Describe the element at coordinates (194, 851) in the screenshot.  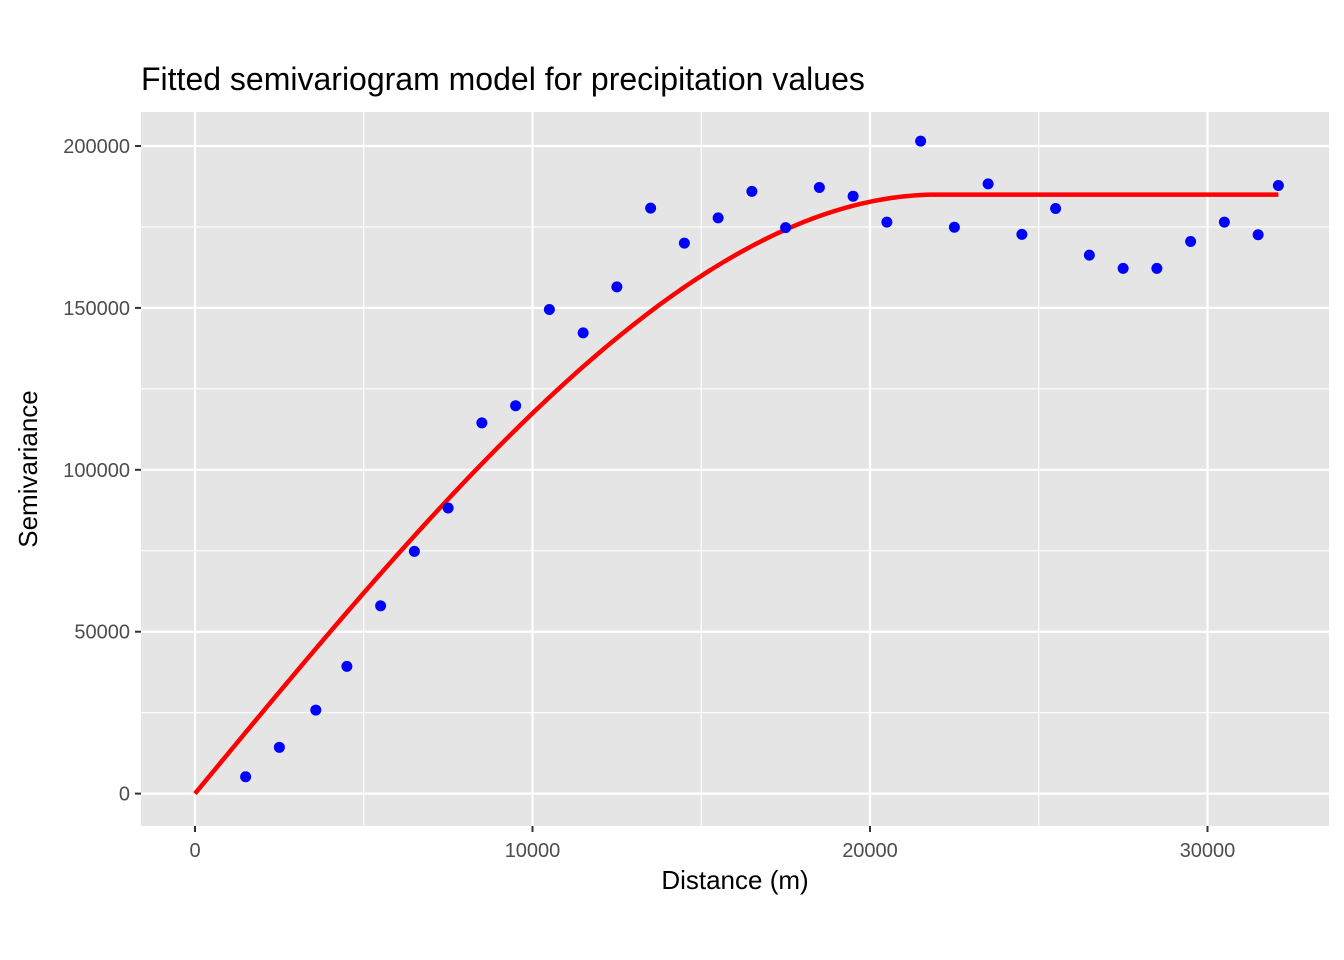
I see `x-tick-label: 0` at that location.